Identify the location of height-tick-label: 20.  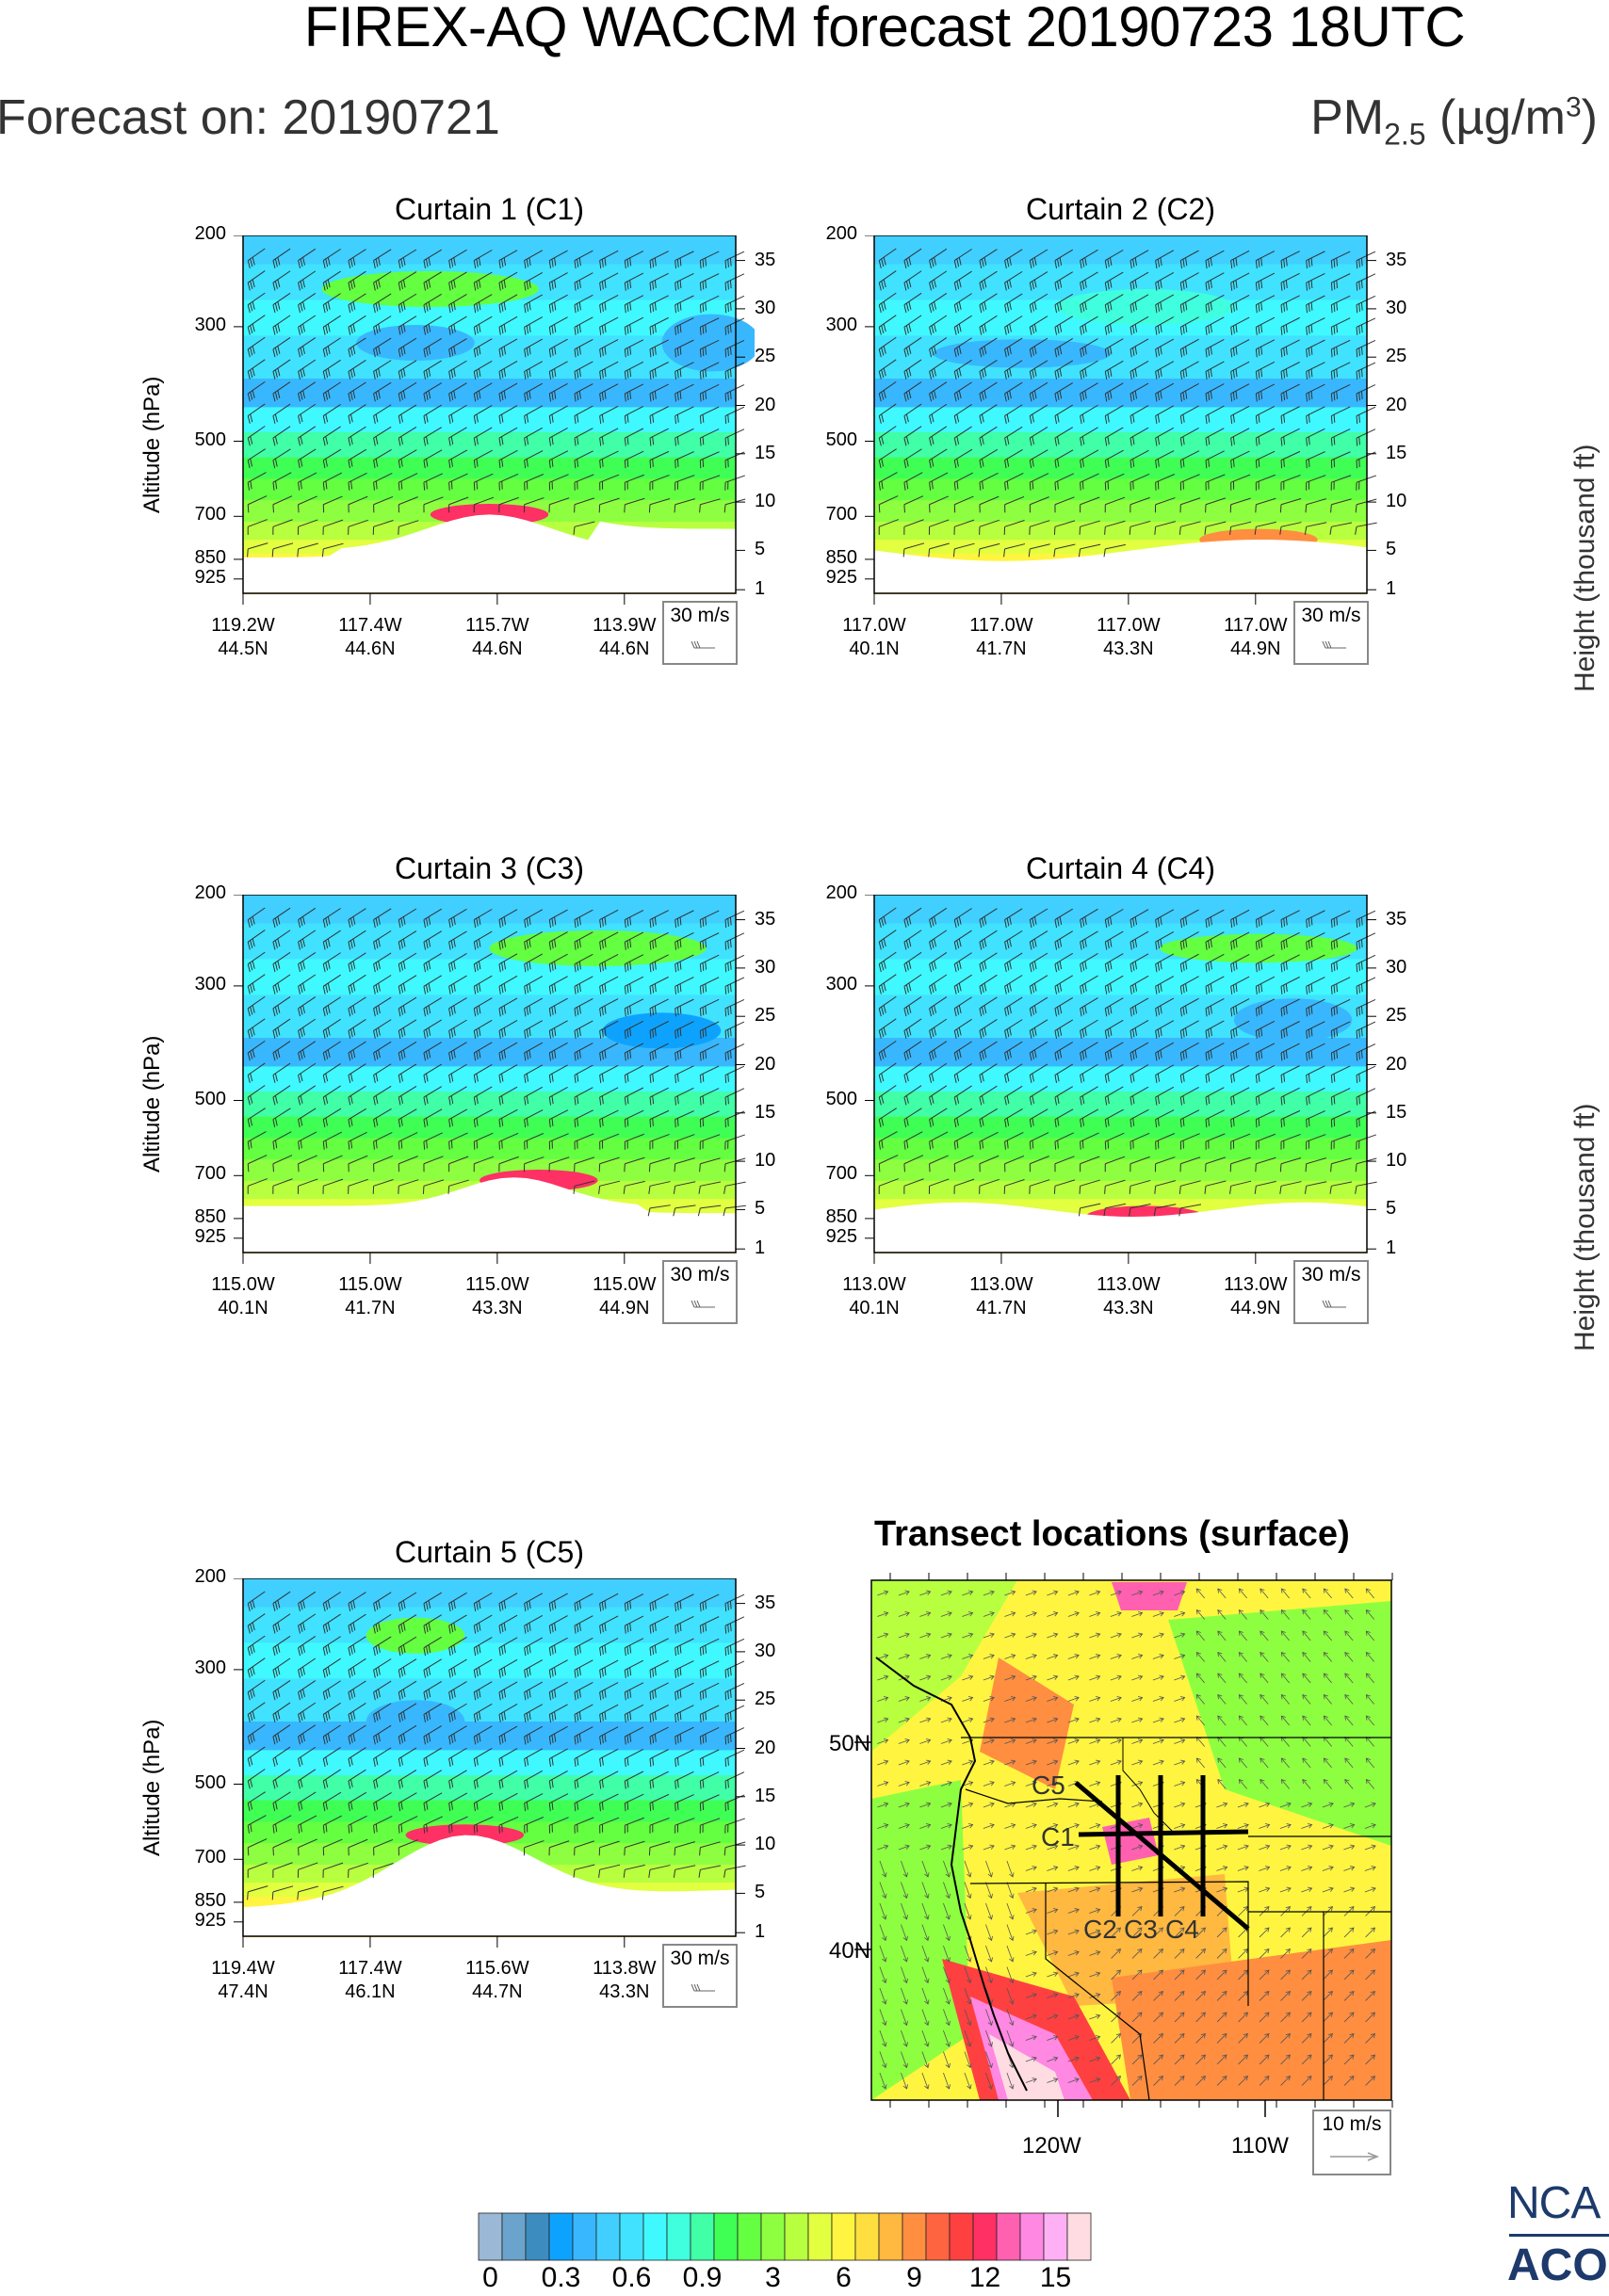
(1396, 1064).